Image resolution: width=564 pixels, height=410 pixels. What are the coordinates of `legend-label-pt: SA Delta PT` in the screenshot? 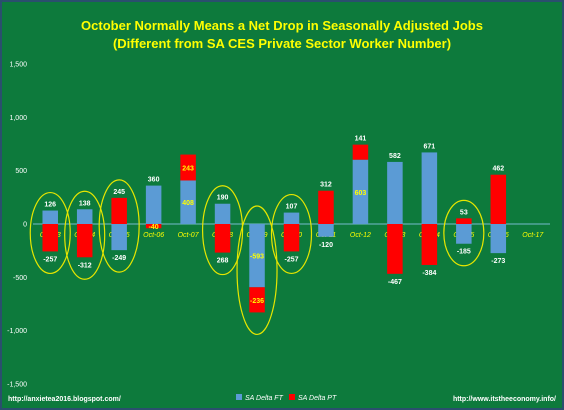 It's located at (317, 398).